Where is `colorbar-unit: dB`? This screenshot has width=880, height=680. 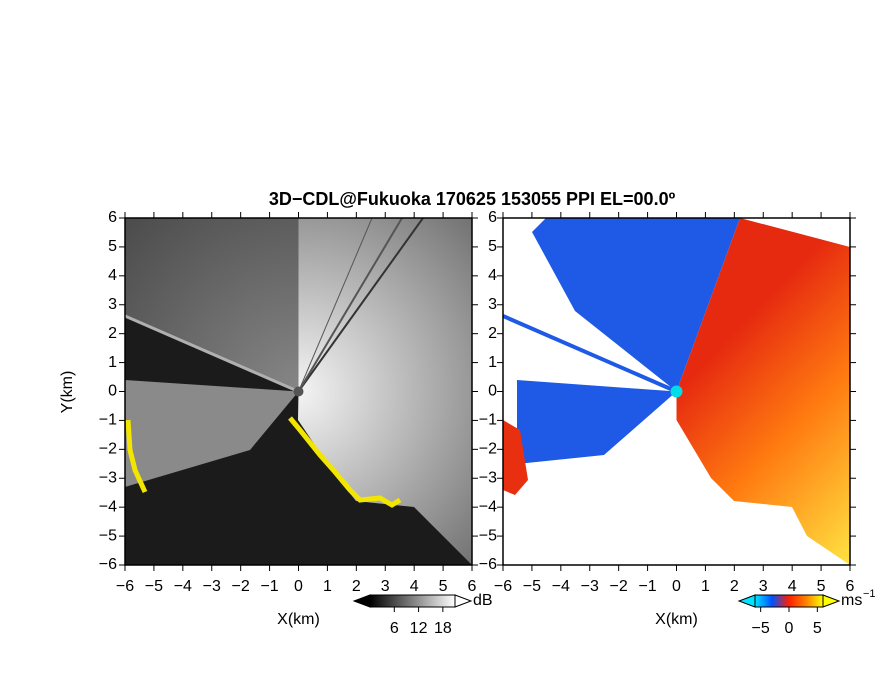
colorbar-unit: dB is located at coordinates (483, 600).